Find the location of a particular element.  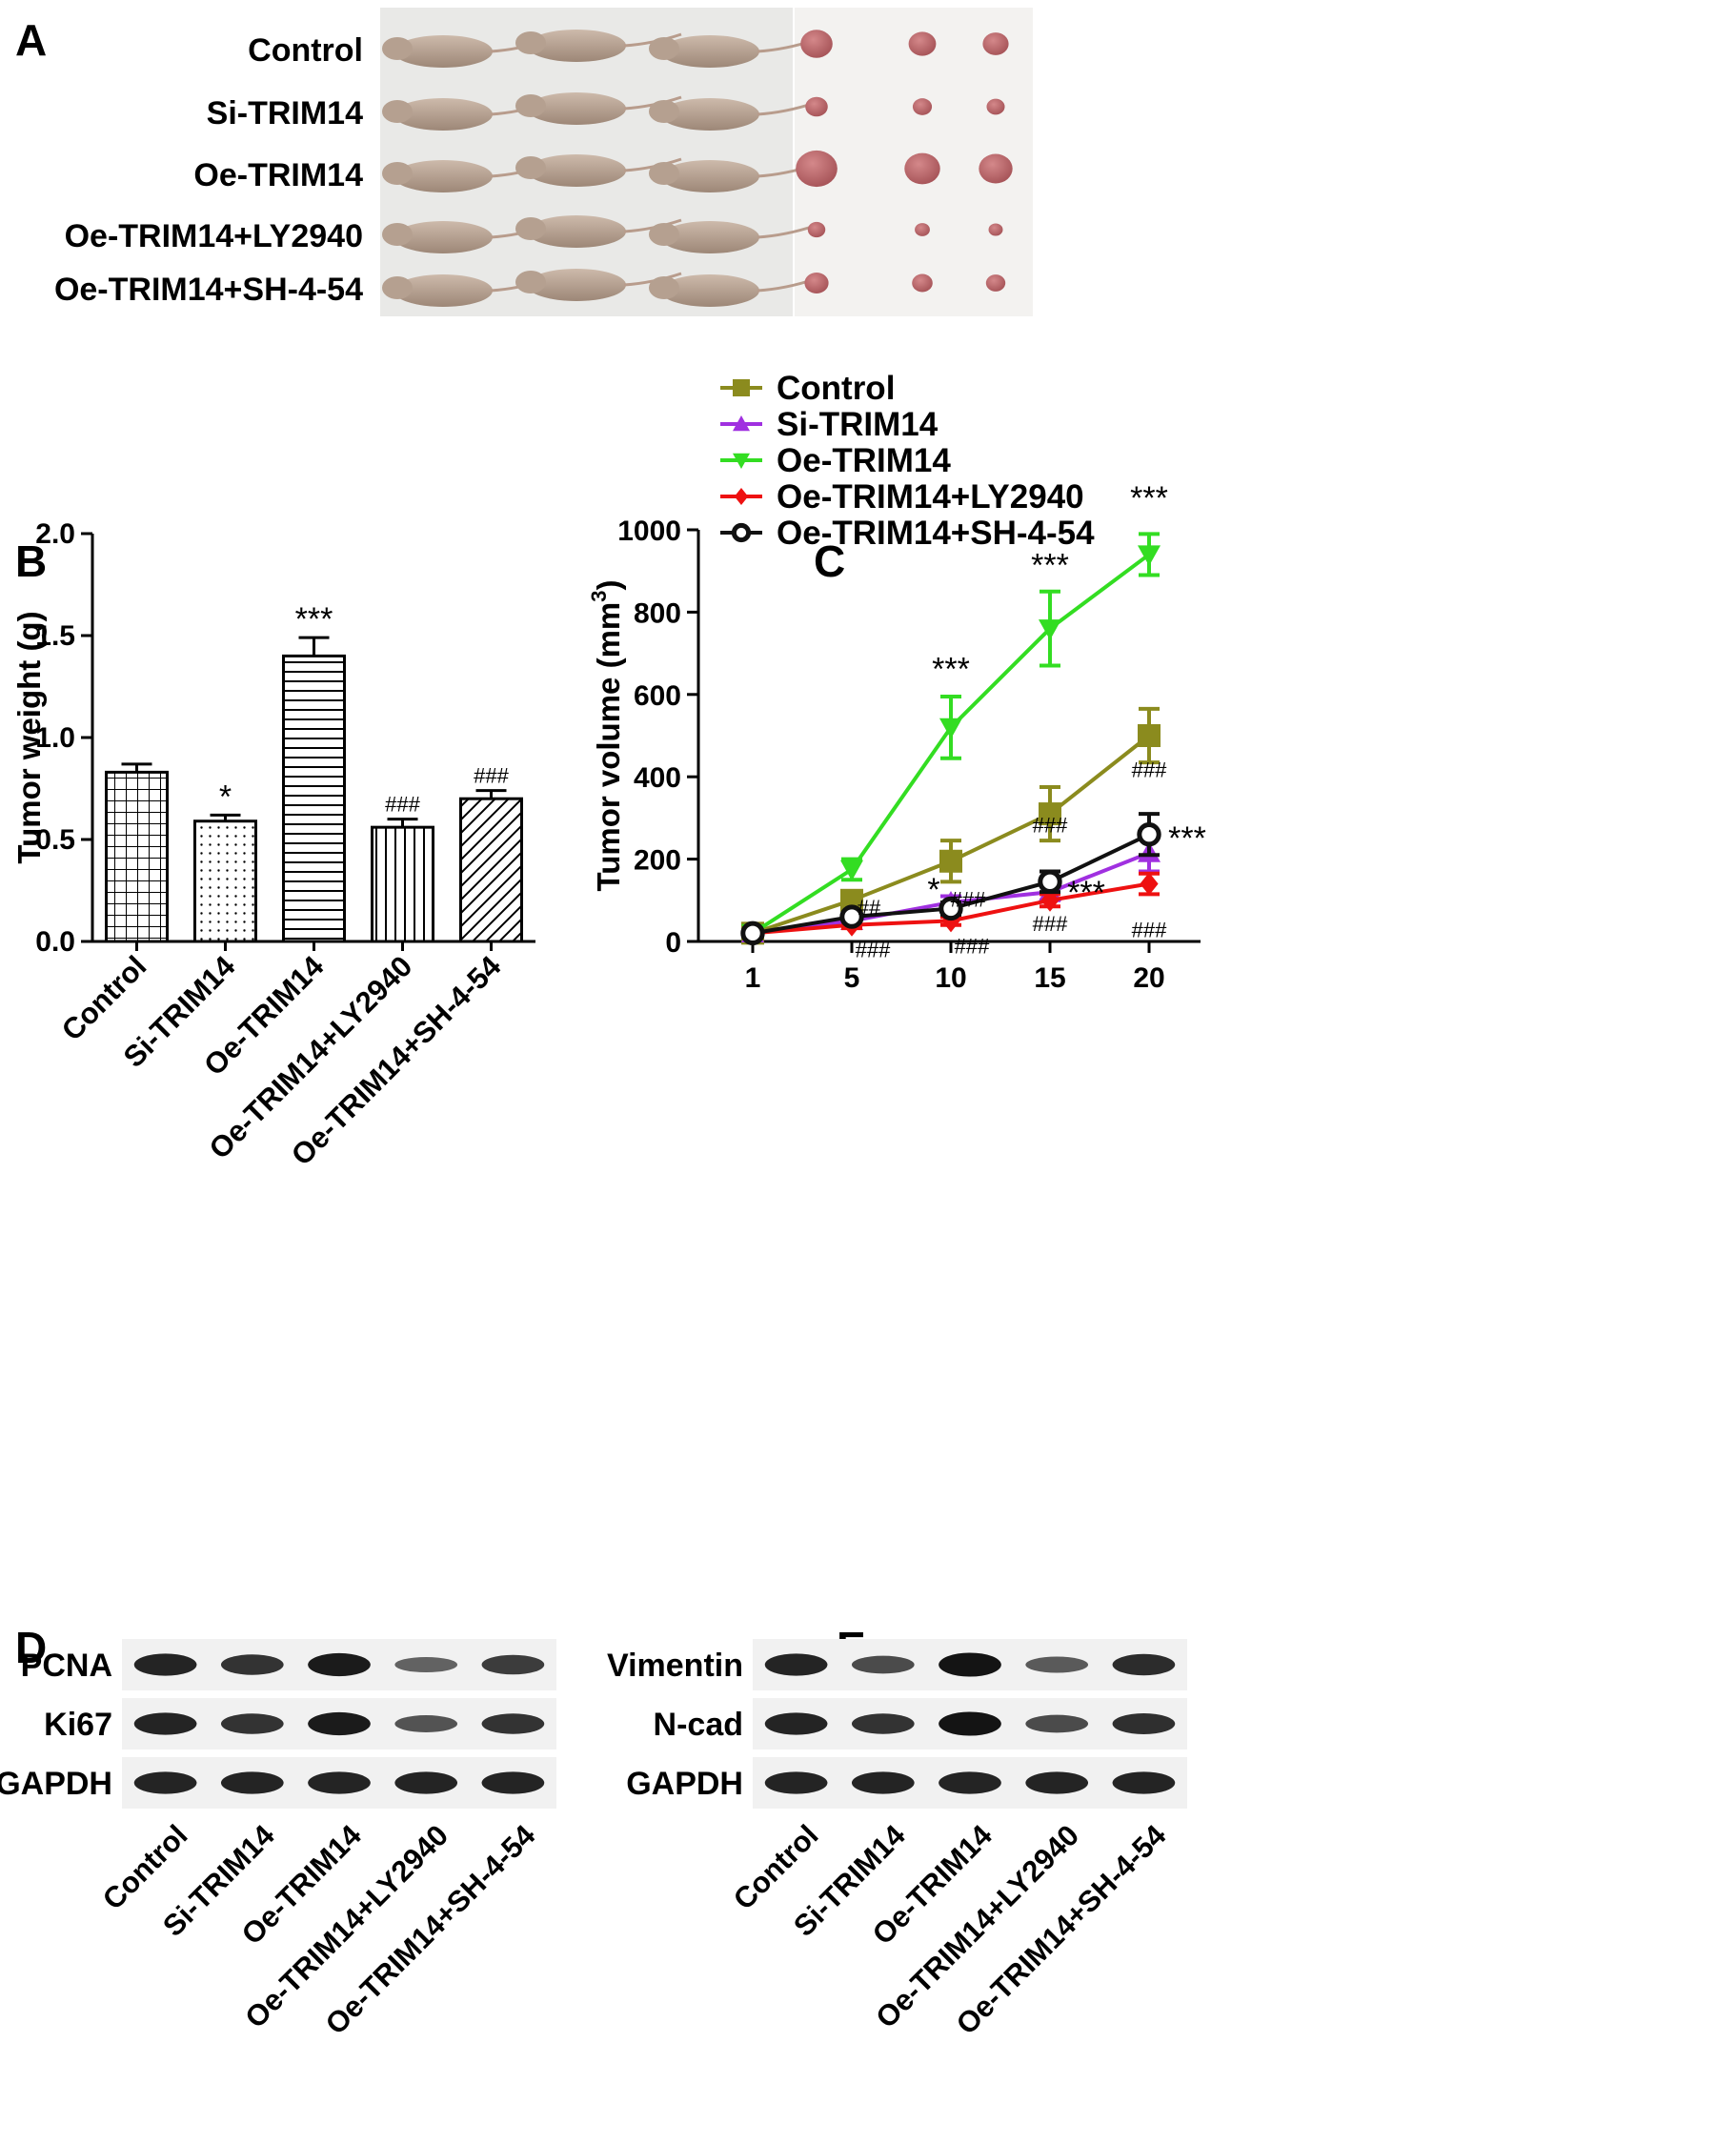

y-axis-title-main: Tumor volume (mm is located at coordinates (608, 747).